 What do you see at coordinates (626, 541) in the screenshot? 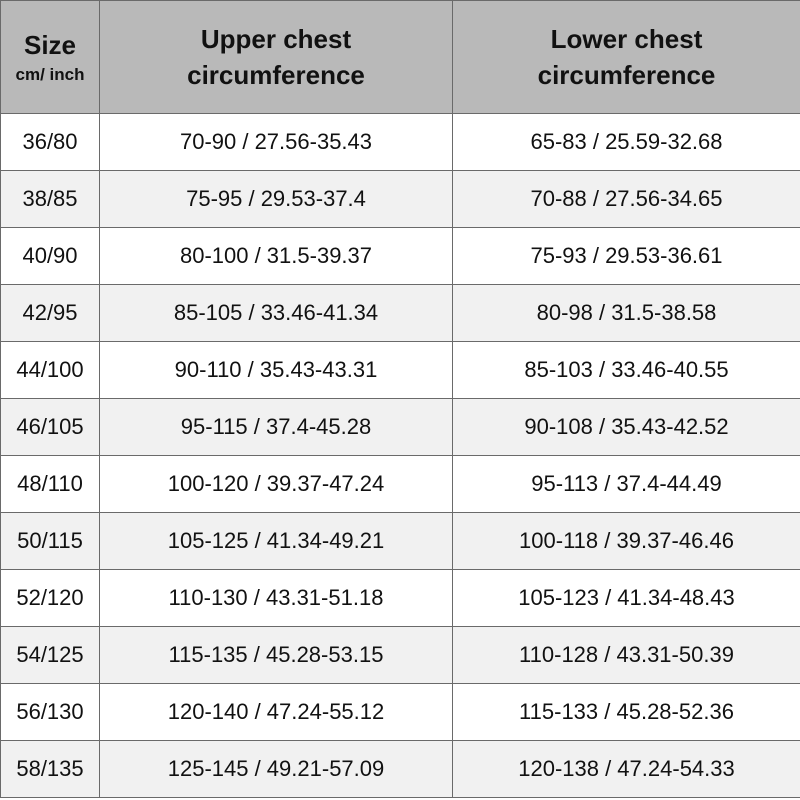
I see `measure-cell: 100-118 / 39.37-46.46` at bounding box center [626, 541].